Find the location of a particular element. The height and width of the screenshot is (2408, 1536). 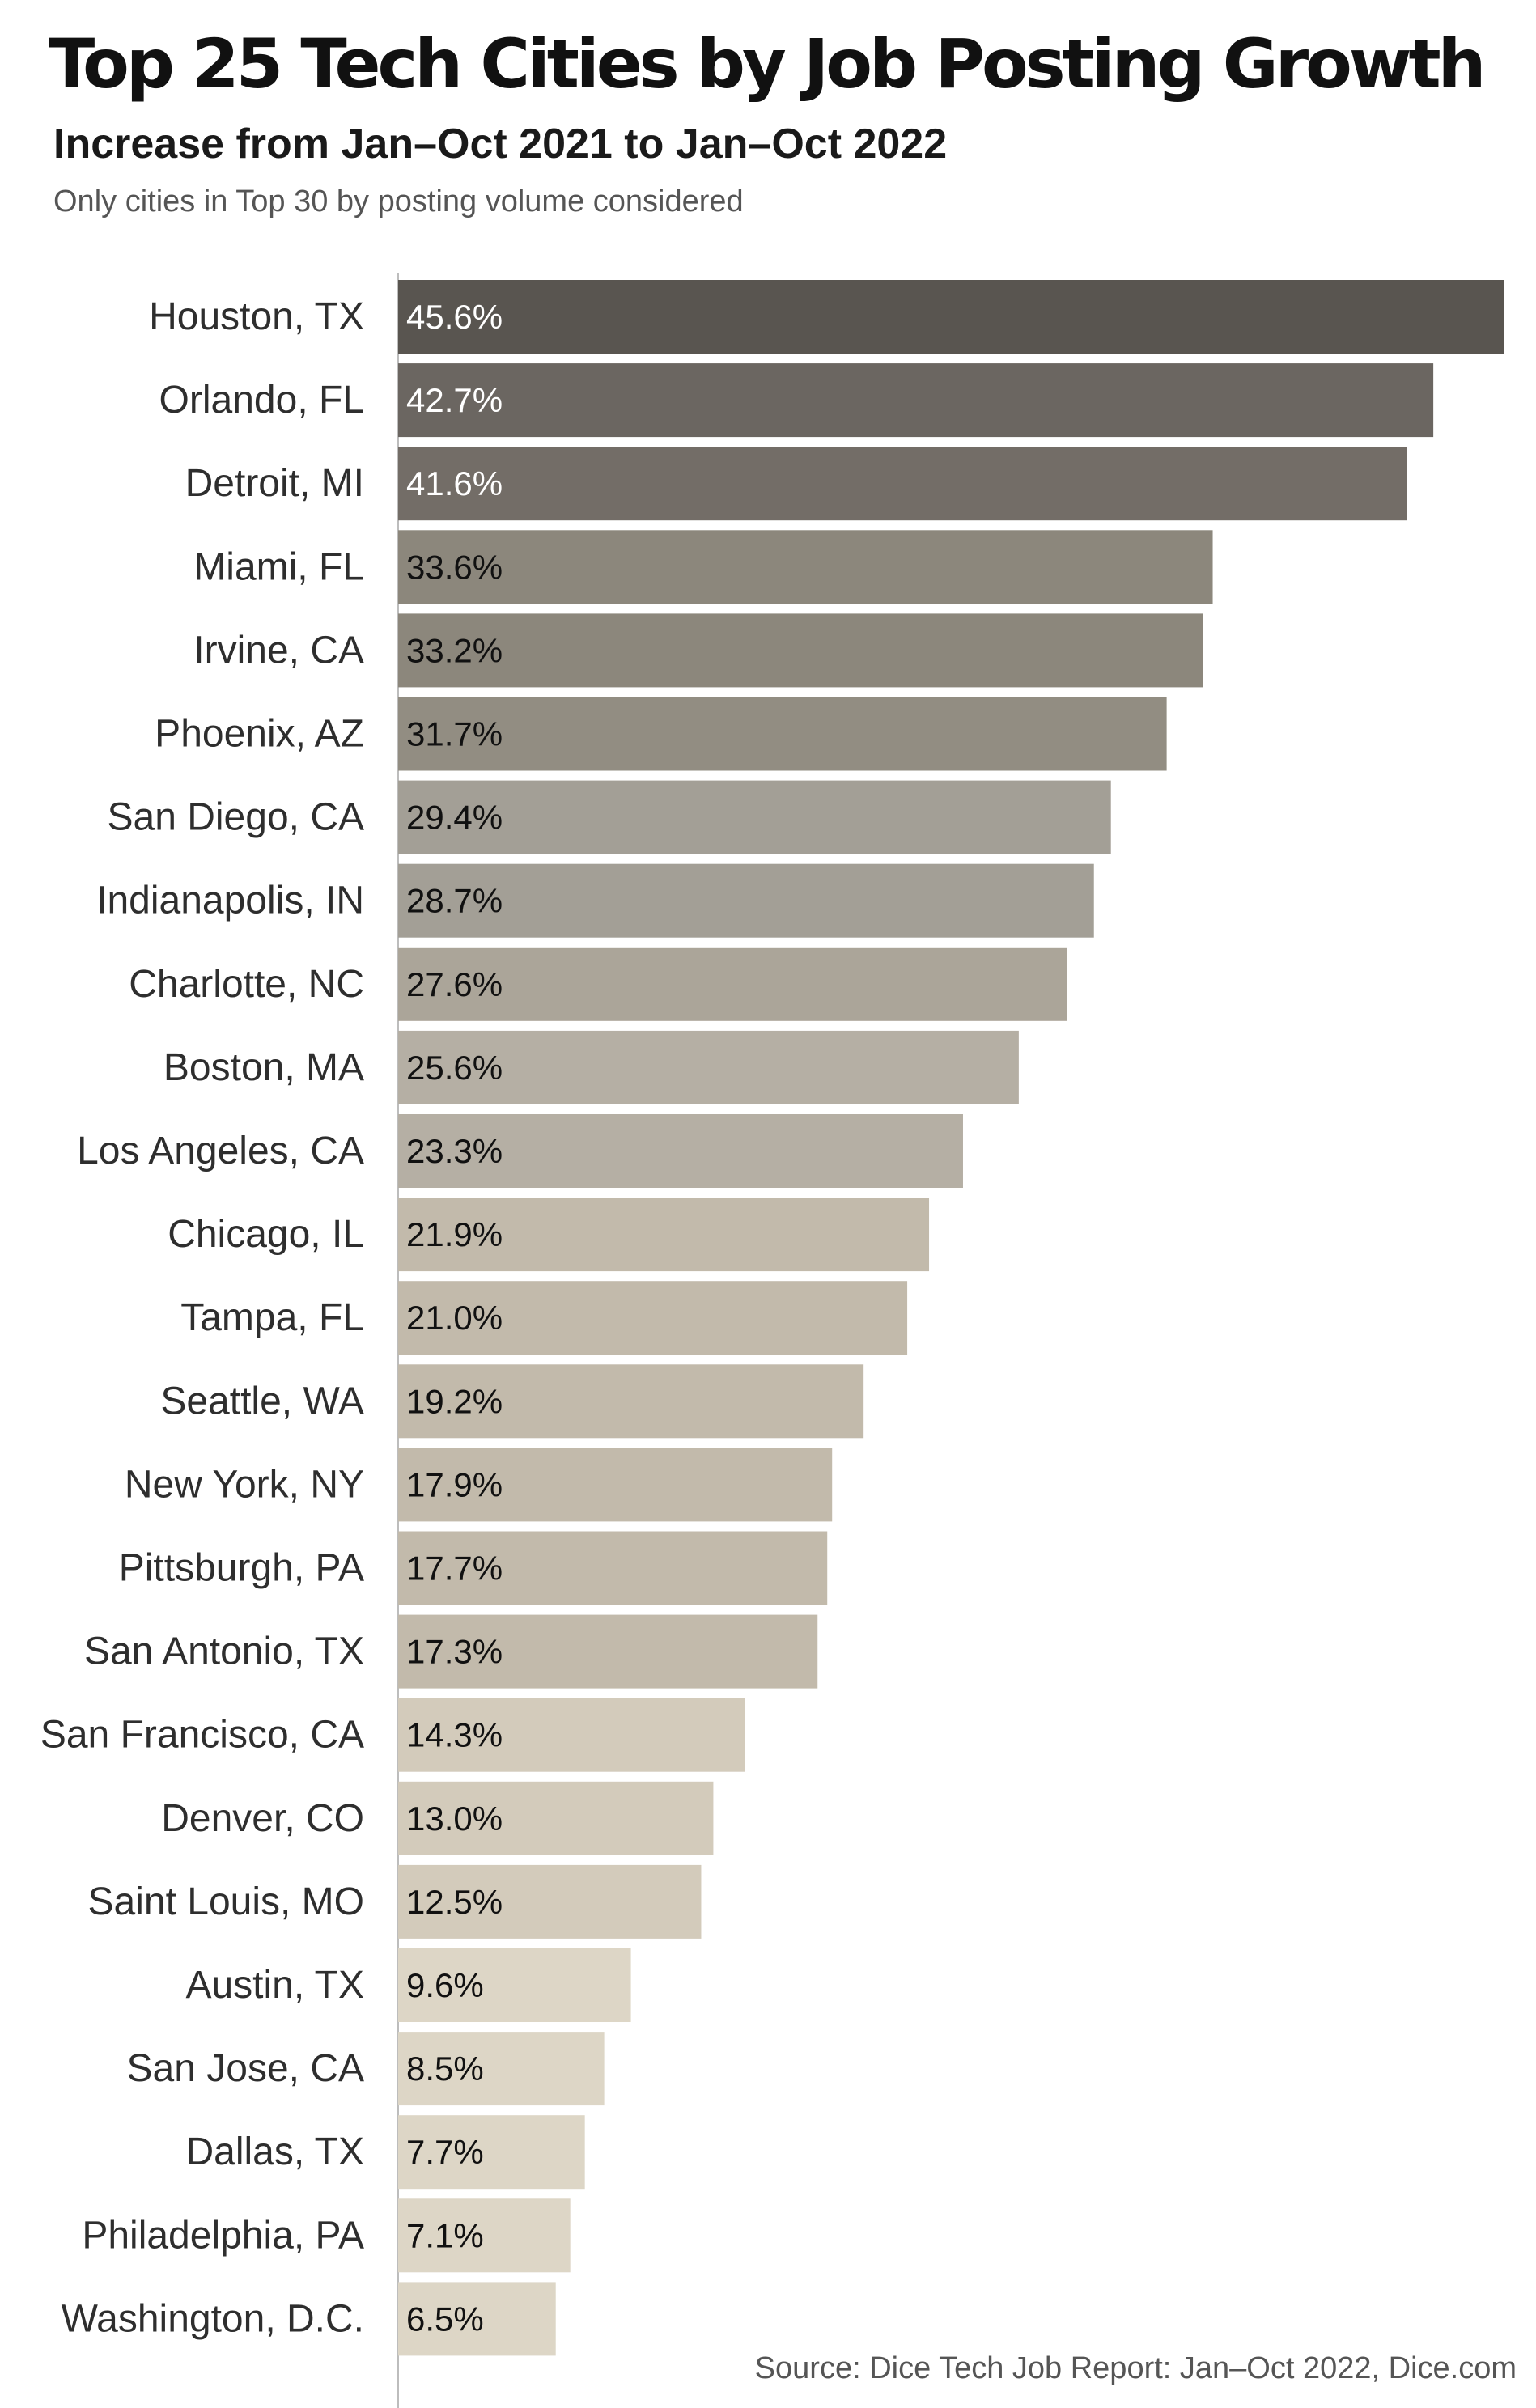

category-label: Miami, FL is located at coordinates (278, 566).